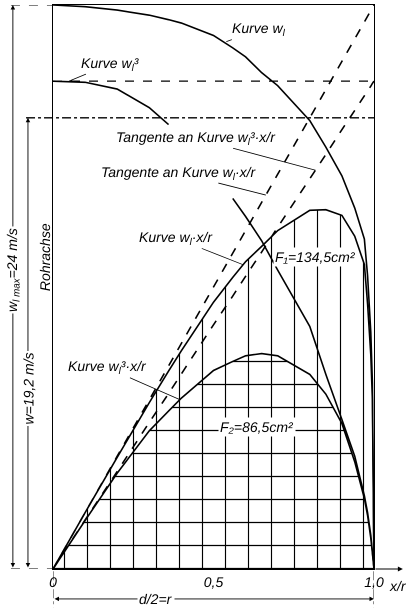 The image size is (415, 610). I want to click on annotation: Rohrachse, so click(44, 257).